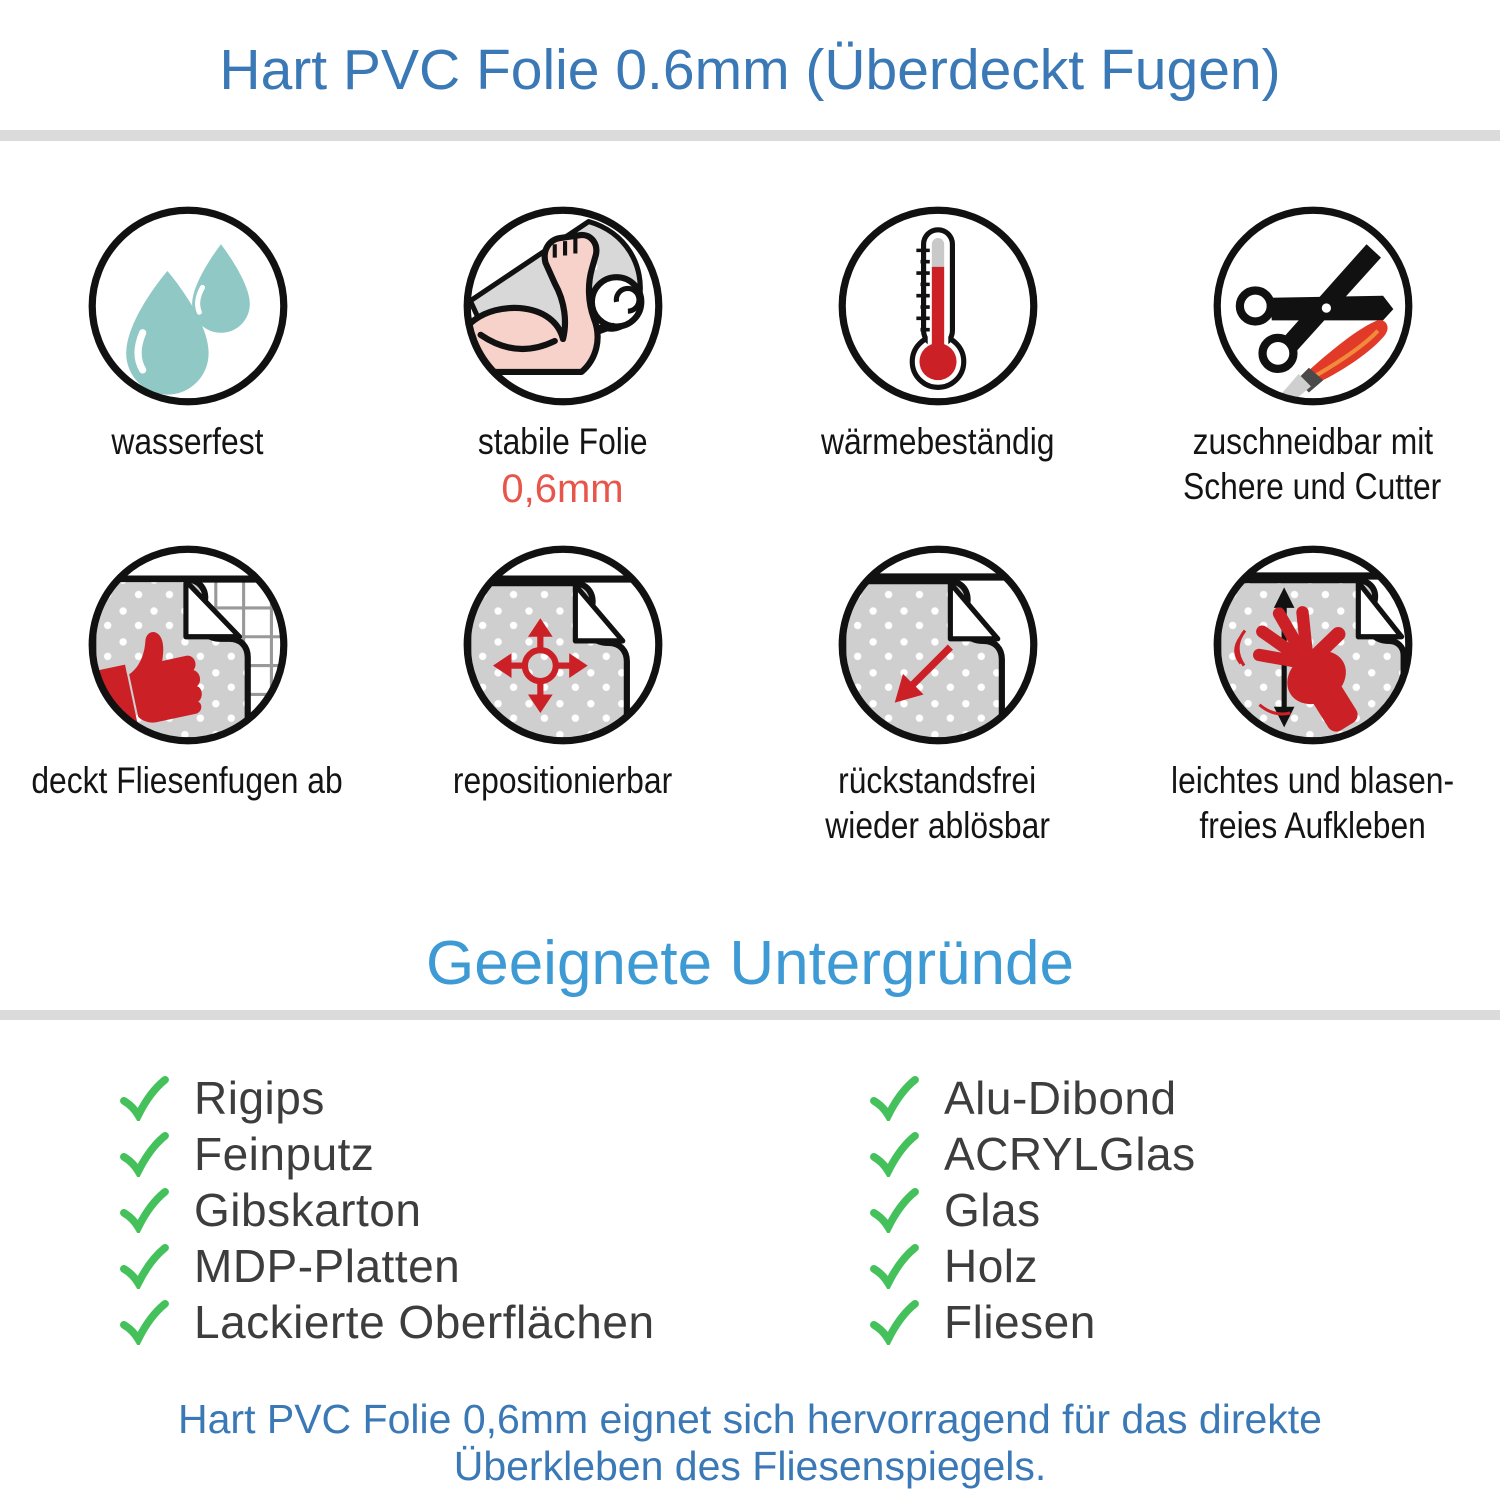 The height and width of the screenshot is (1500, 1500). I want to click on substrate-item: Feinputz, so click(438, 1154).